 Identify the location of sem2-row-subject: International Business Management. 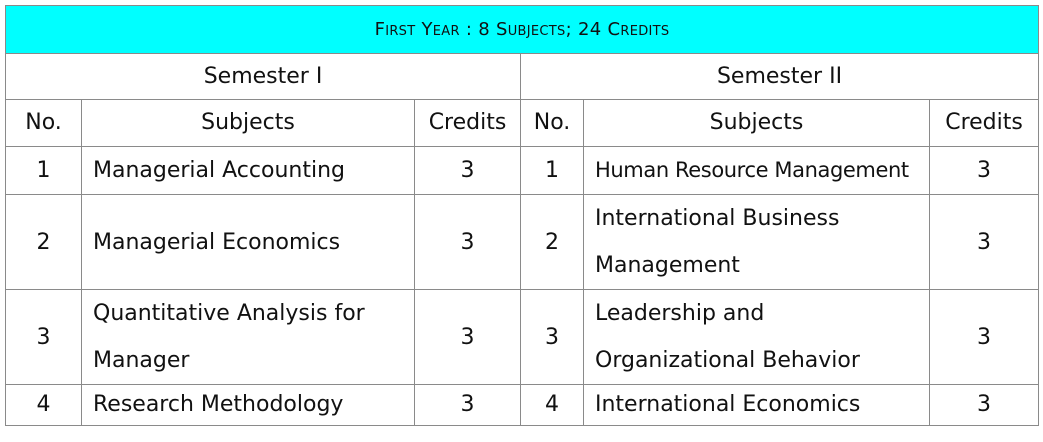
(756, 242).